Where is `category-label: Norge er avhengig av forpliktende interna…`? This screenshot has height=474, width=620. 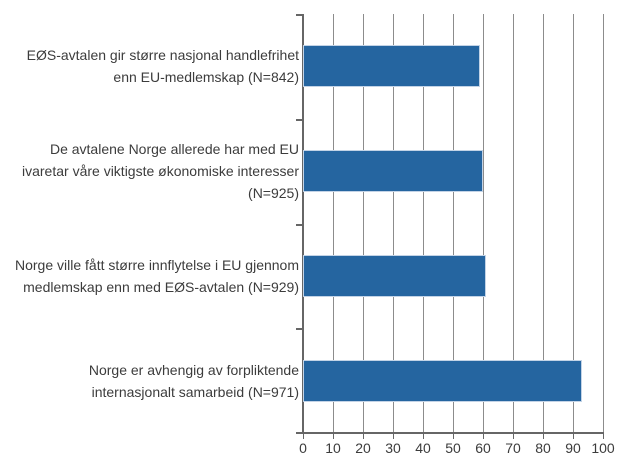 category-label: Norge er avhengig av forpliktende interna… is located at coordinates (149, 381).